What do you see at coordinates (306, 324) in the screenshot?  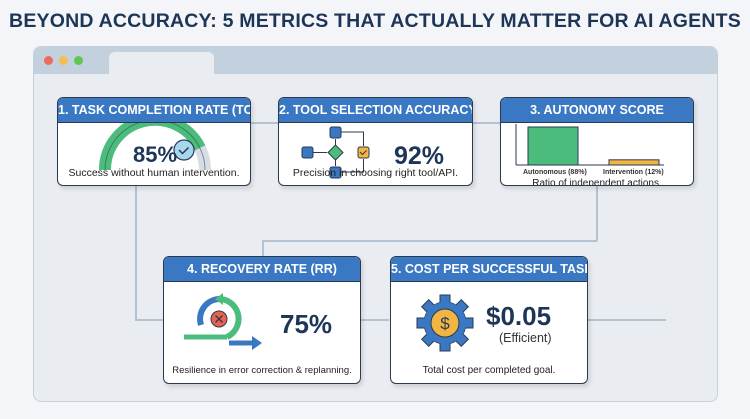 I see `metric-value: 75%` at bounding box center [306, 324].